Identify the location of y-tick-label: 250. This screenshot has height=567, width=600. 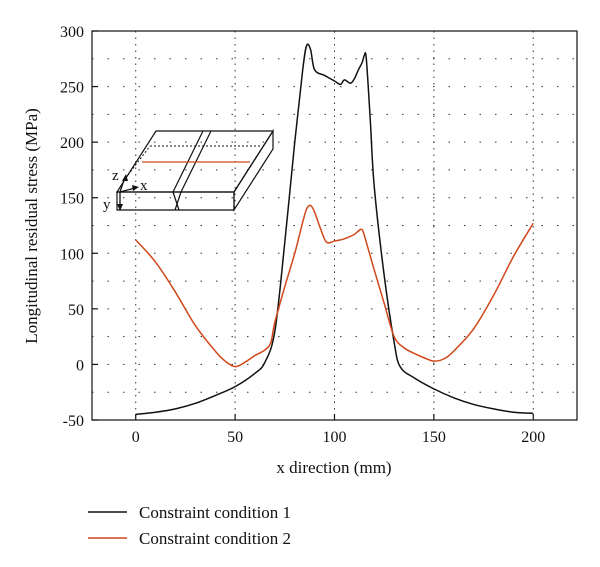
(72, 88).